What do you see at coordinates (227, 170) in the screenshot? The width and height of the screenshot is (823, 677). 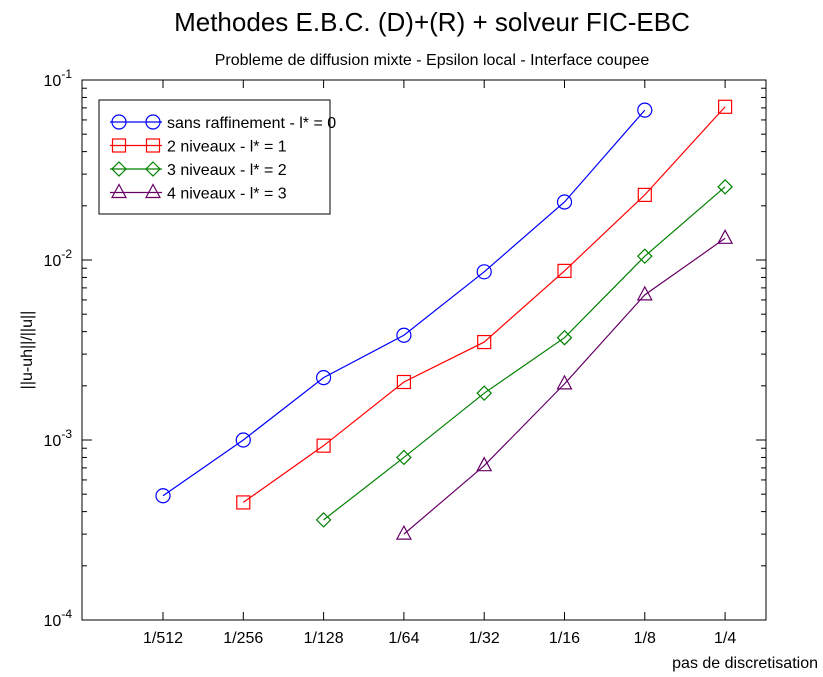 I see `legend-label: 3 niveaux - l* = 2` at bounding box center [227, 170].